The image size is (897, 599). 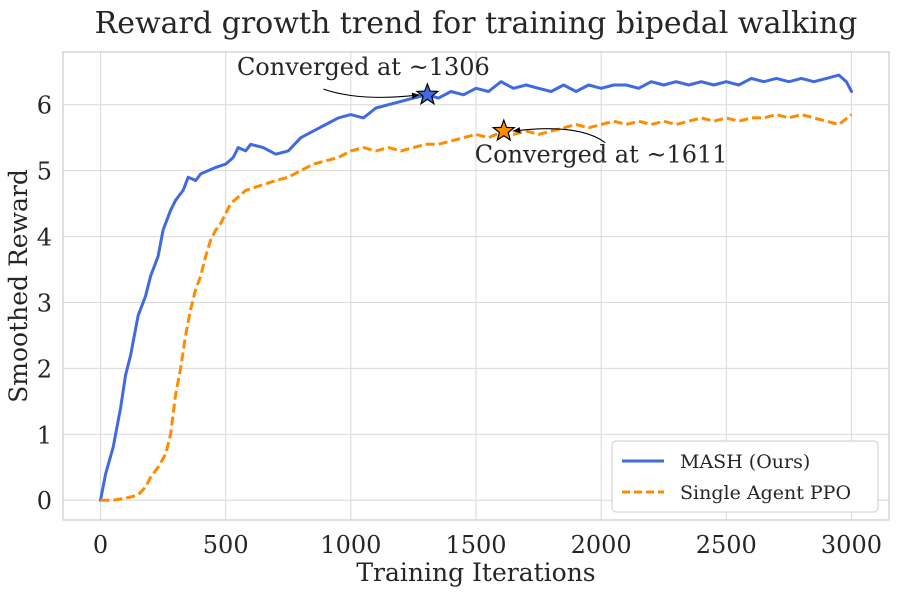 I want to click on x-tick-label: 500, so click(x=226, y=545).